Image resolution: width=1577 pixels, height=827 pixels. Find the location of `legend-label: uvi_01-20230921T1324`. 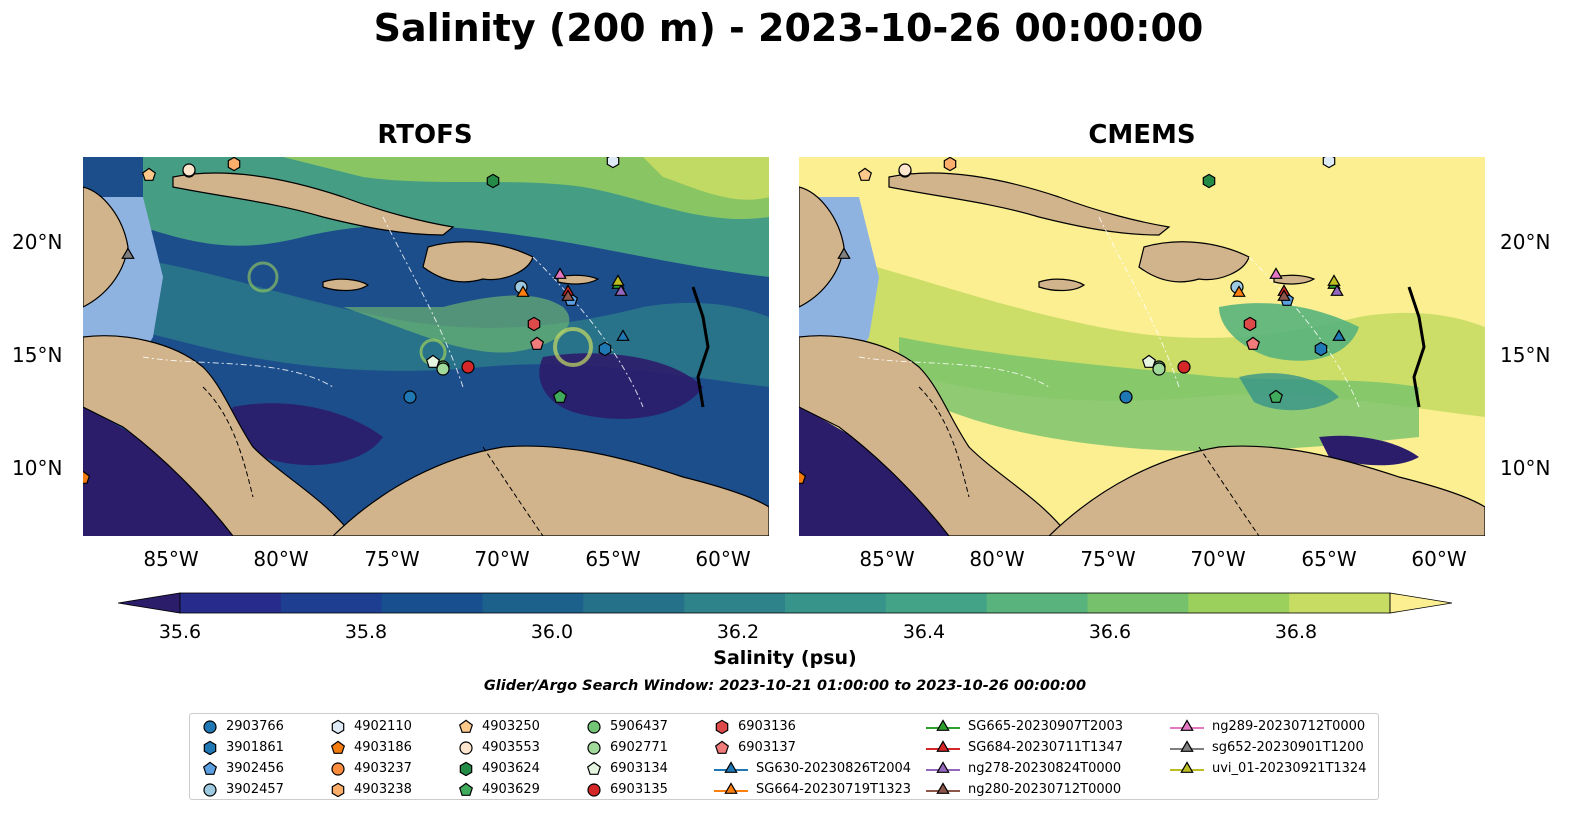

legend-label: uvi_01-20230921T1324 is located at coordinates (1289, 768).